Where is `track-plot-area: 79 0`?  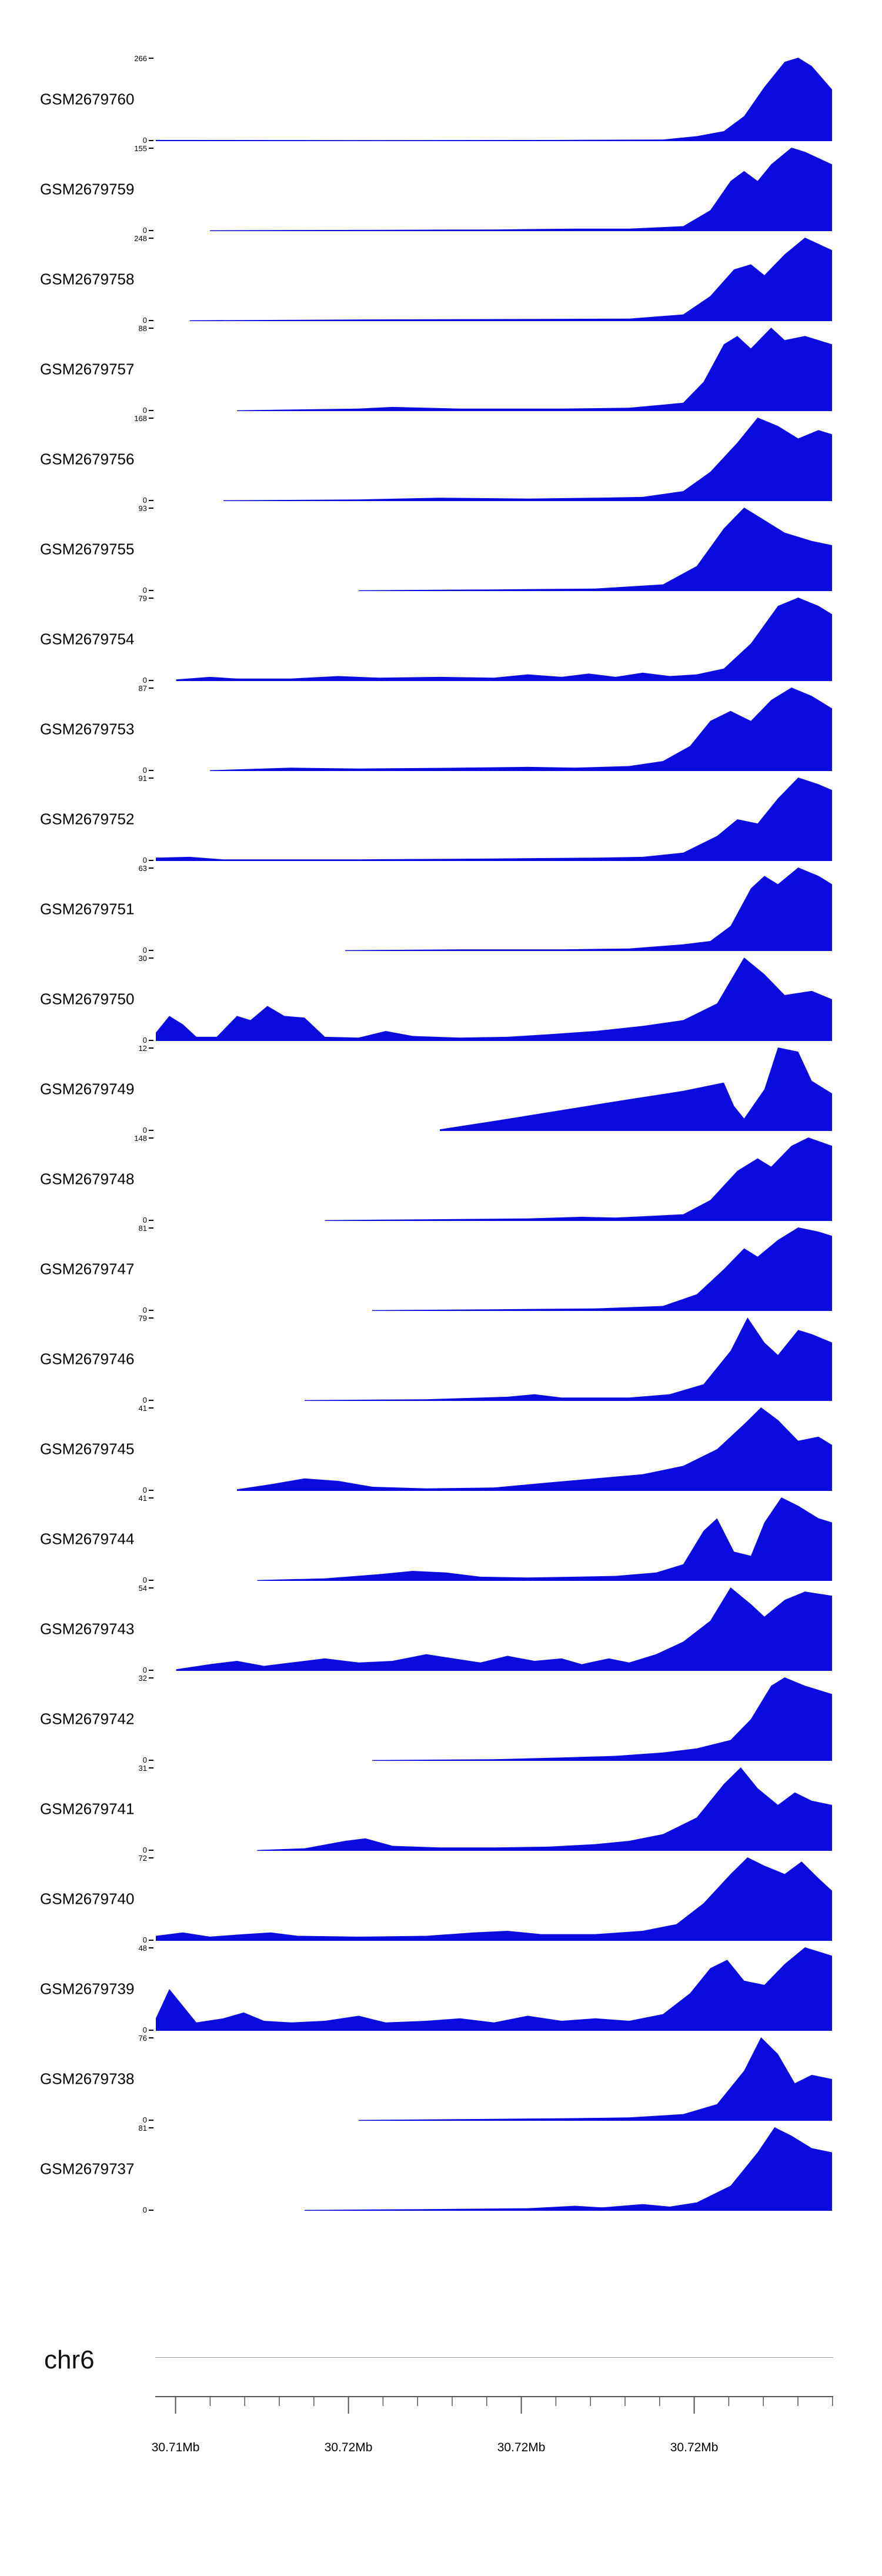 track-plot-area: 79 0 is located at coordinates (485, 1359).